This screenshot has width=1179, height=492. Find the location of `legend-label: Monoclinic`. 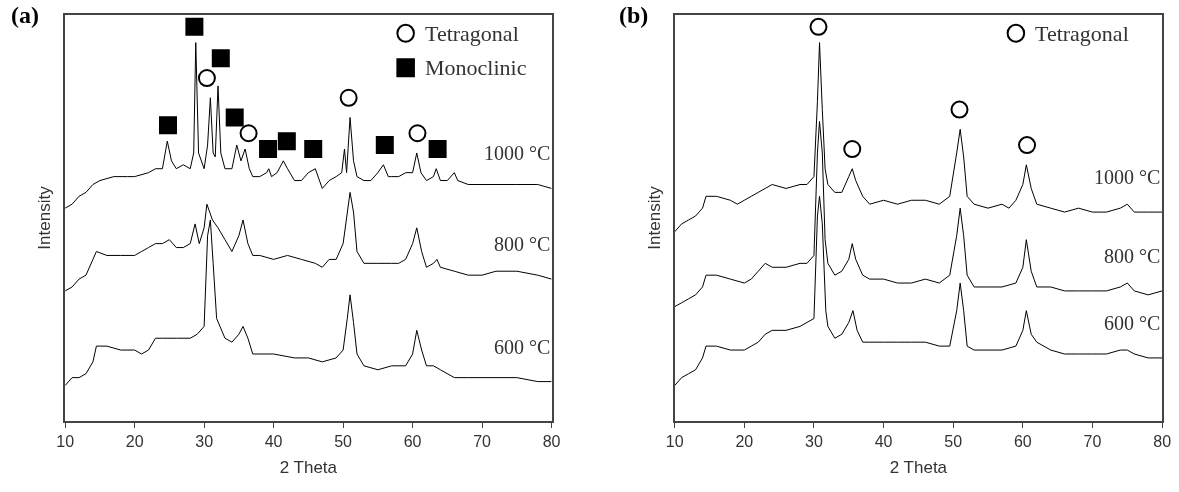

legend-label: Monoclinic is located at coordinates (476, 67).